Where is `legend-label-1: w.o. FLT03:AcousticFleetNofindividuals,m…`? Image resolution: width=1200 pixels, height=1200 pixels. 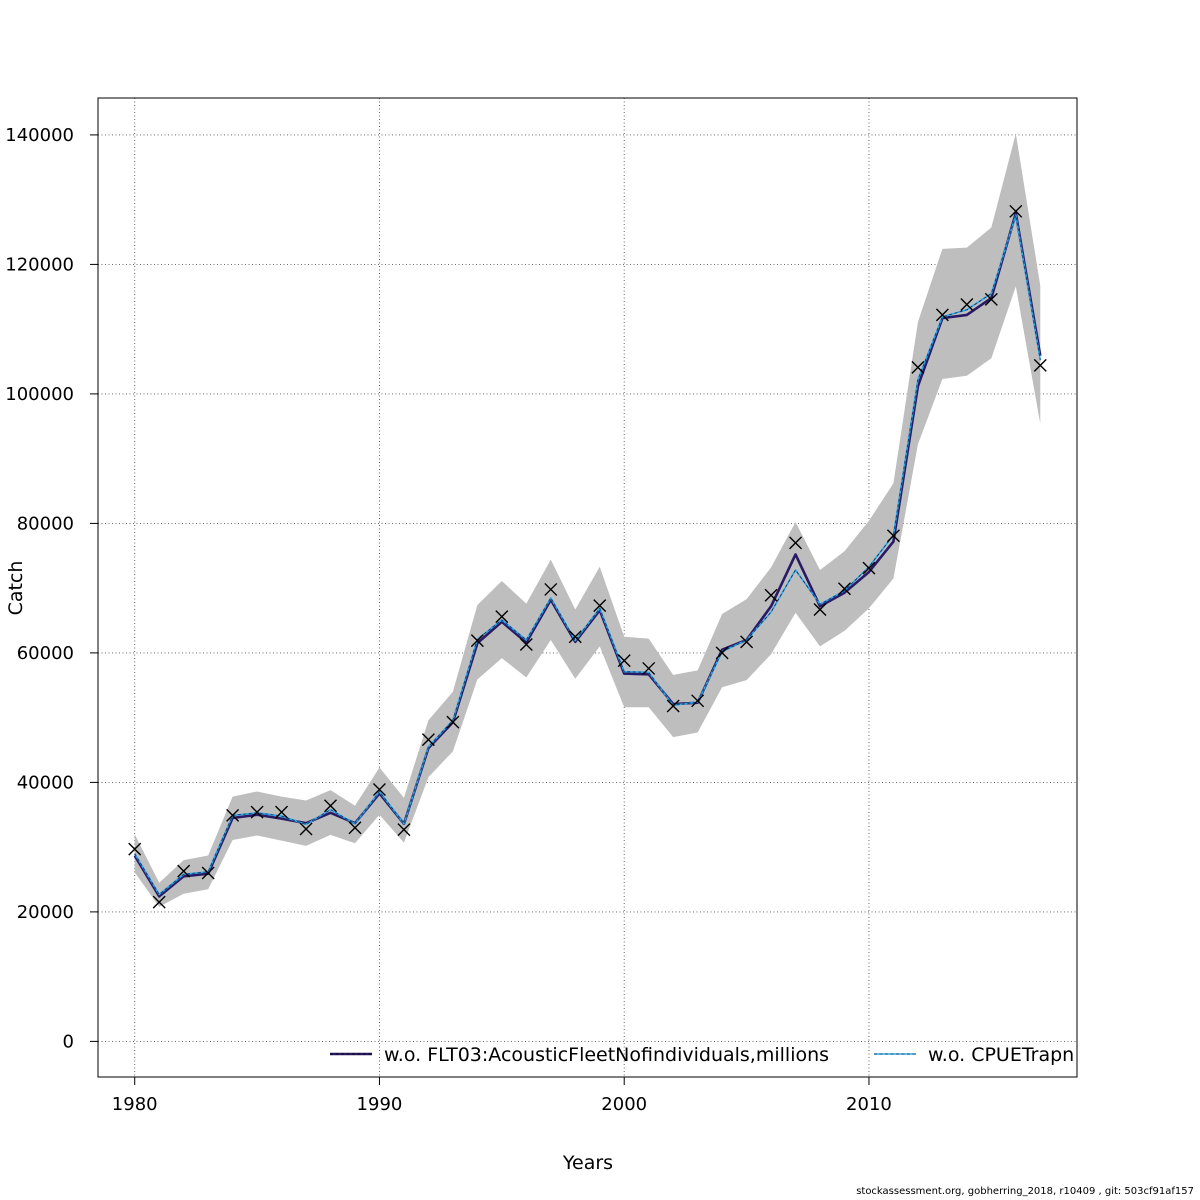 legend-label-1: w.o. FLT03:AcousticFleetNofindividuals,m… is located at coordinates (606, 1055).